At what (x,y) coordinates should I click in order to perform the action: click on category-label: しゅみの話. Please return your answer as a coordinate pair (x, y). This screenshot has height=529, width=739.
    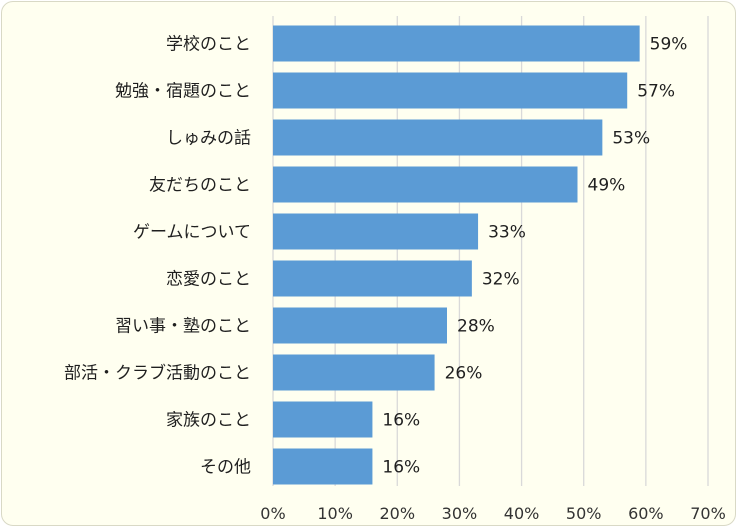
    Looking at the image, I should click on (208, 139).